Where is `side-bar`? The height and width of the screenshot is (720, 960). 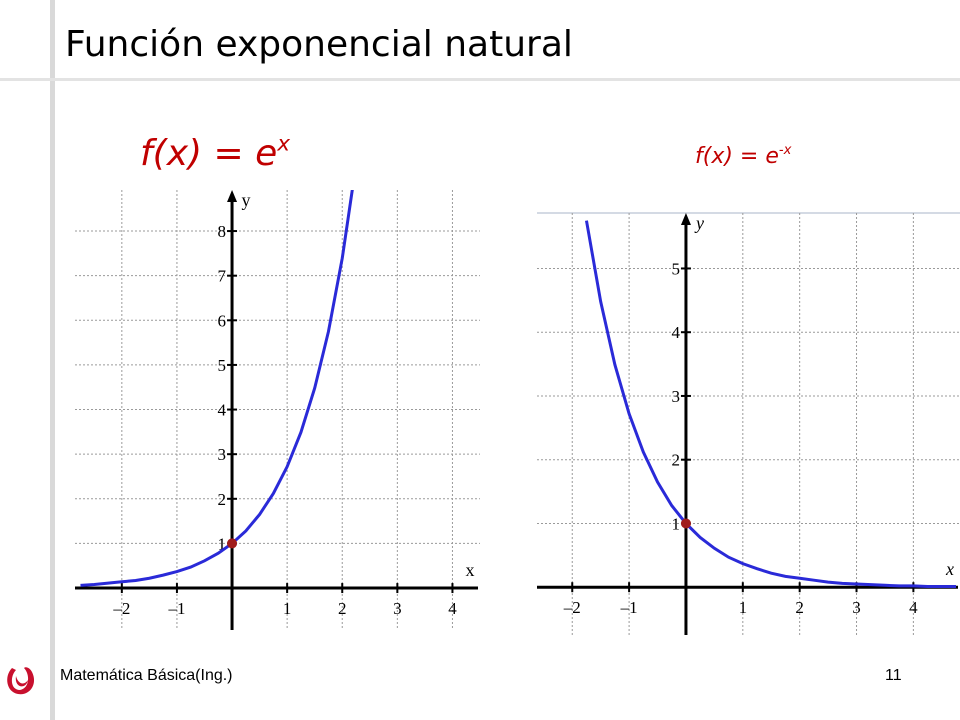 side-bar is located at coordinates (52, 360).